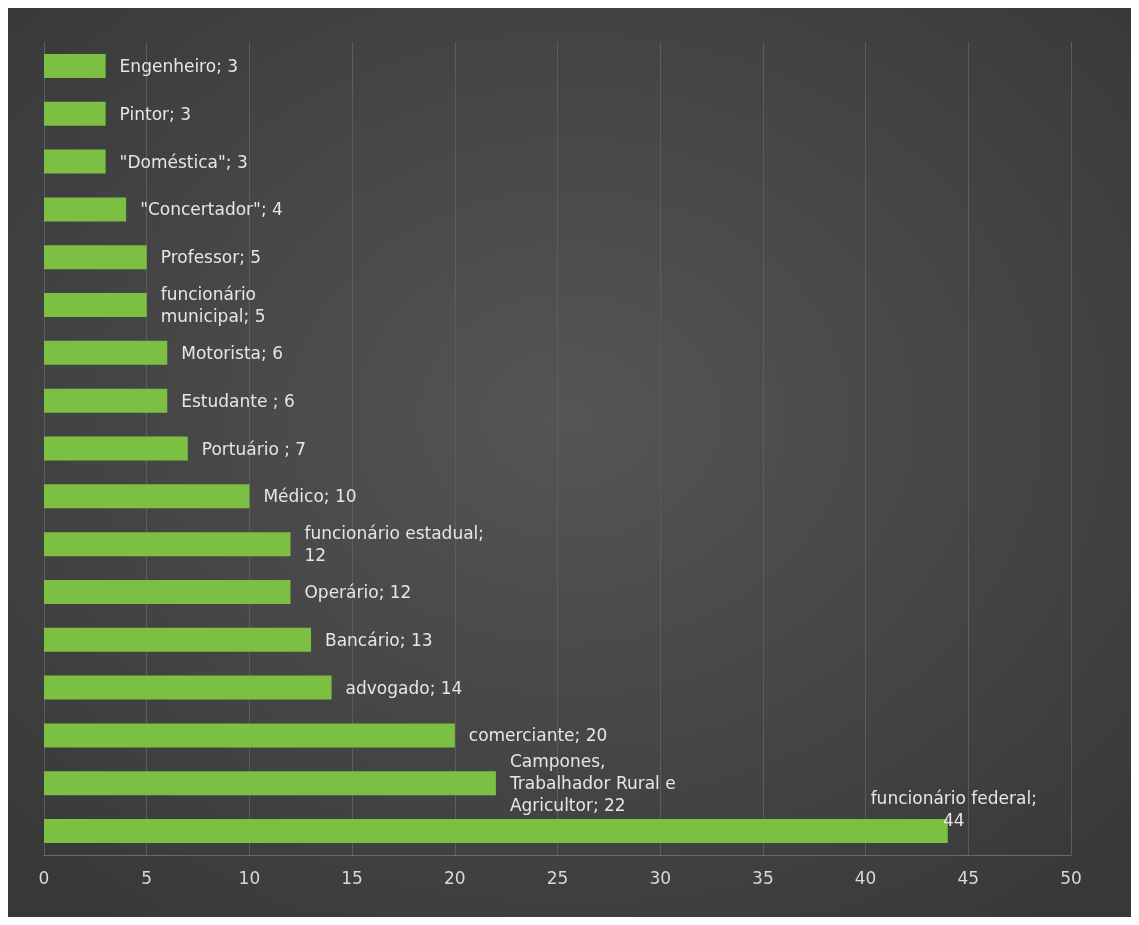 Image resolution: width=1139 pixels, height=925 pixels. I want to click on x-tick-label: 15, so click(352, 877).